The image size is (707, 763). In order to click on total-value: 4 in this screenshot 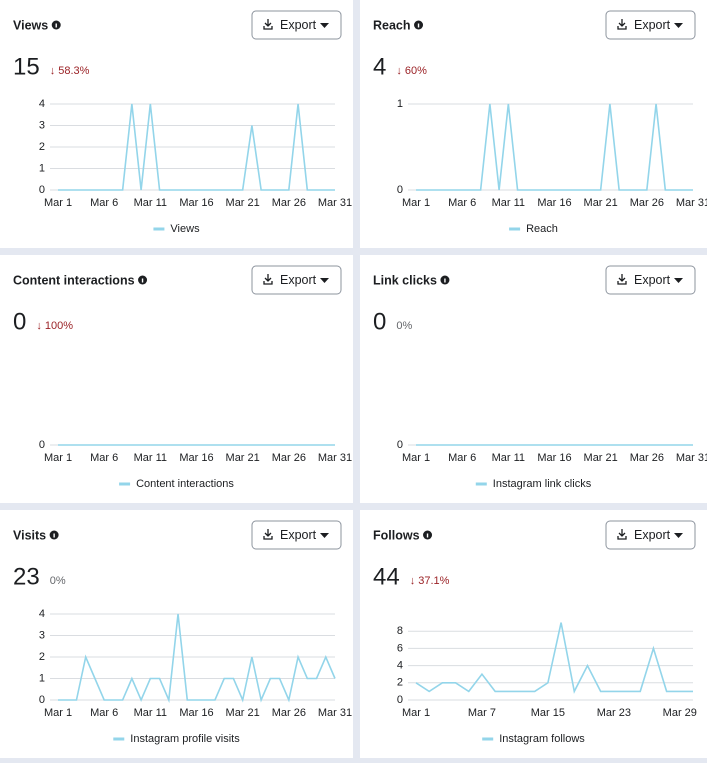, I will do `click(379, 66)`.